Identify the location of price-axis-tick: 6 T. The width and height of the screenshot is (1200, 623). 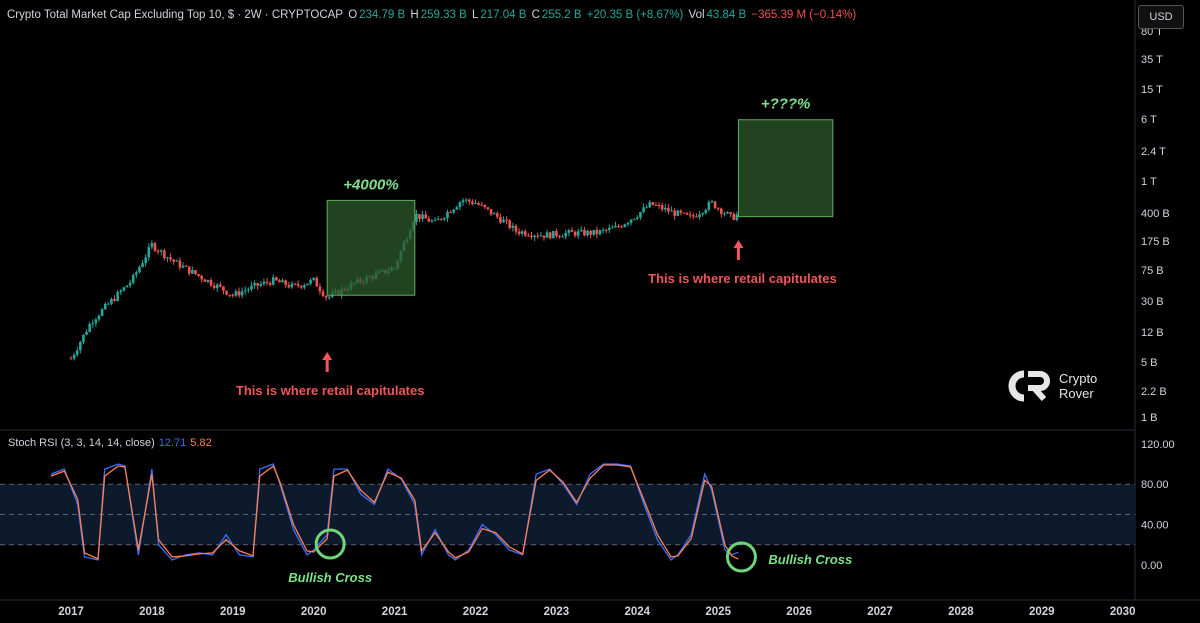
(1149, 120).